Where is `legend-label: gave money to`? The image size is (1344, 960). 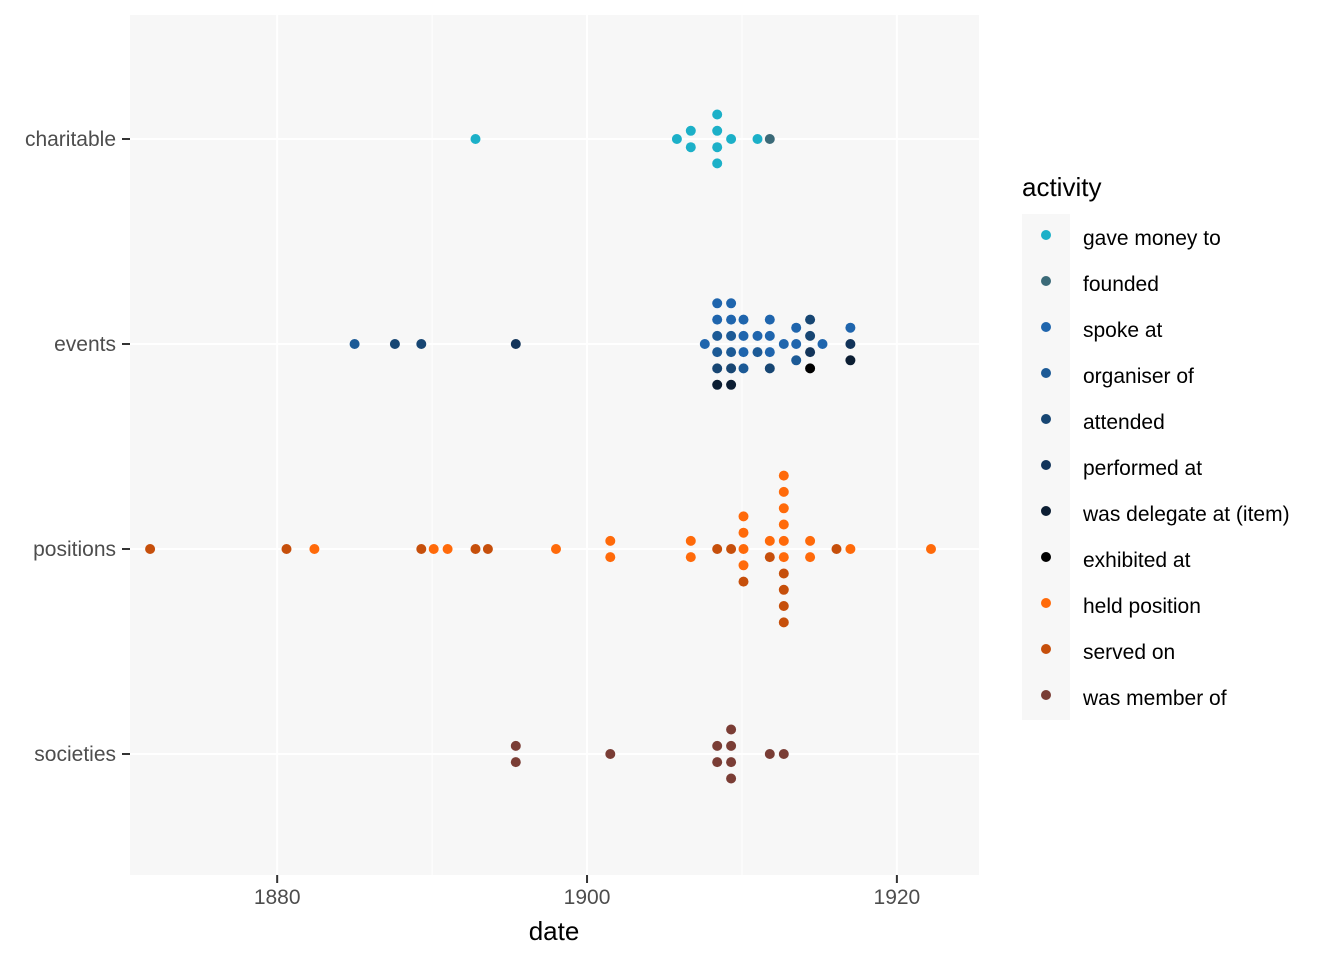
legend-label: gave money to is located at coordinates (1152, 238).